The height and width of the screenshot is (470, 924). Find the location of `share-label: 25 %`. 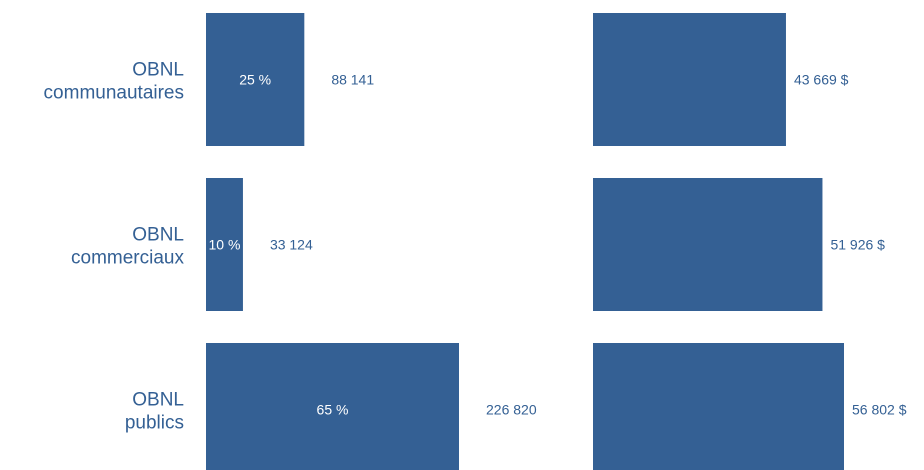

share-label: 25 % is located at coordinates (255, 80).